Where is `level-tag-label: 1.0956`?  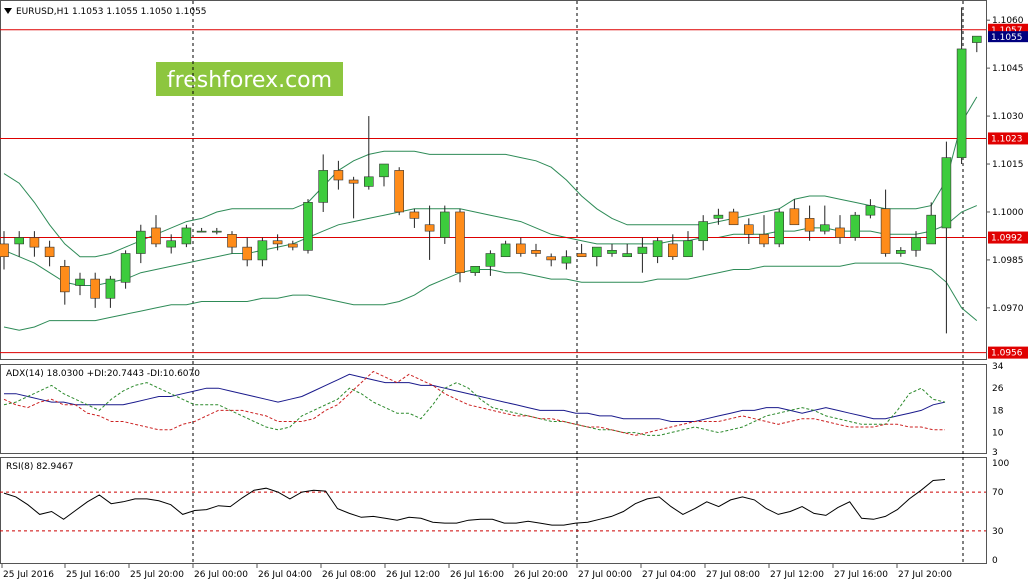 level-tag-label: 1.0956 is located at coordinates (1007, 354).